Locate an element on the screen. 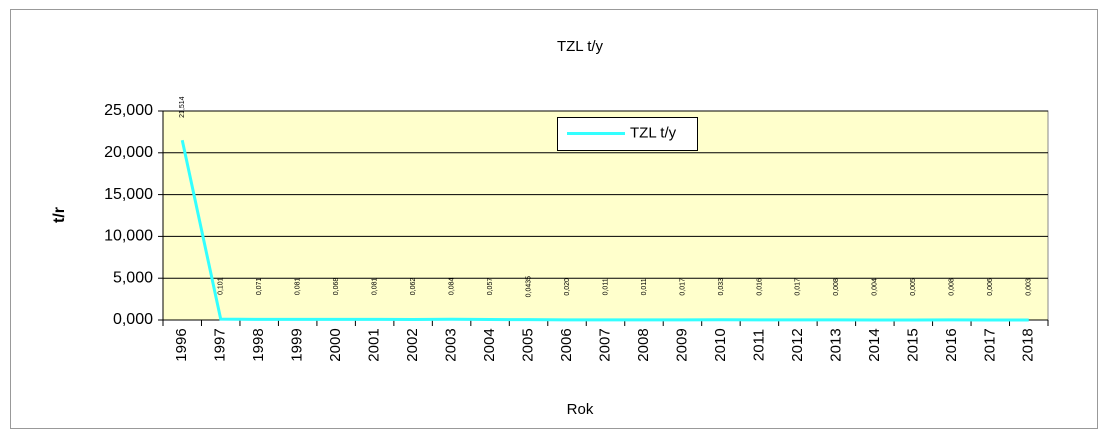  x-tick-label: 2006 is located at coordinates (566, 344).